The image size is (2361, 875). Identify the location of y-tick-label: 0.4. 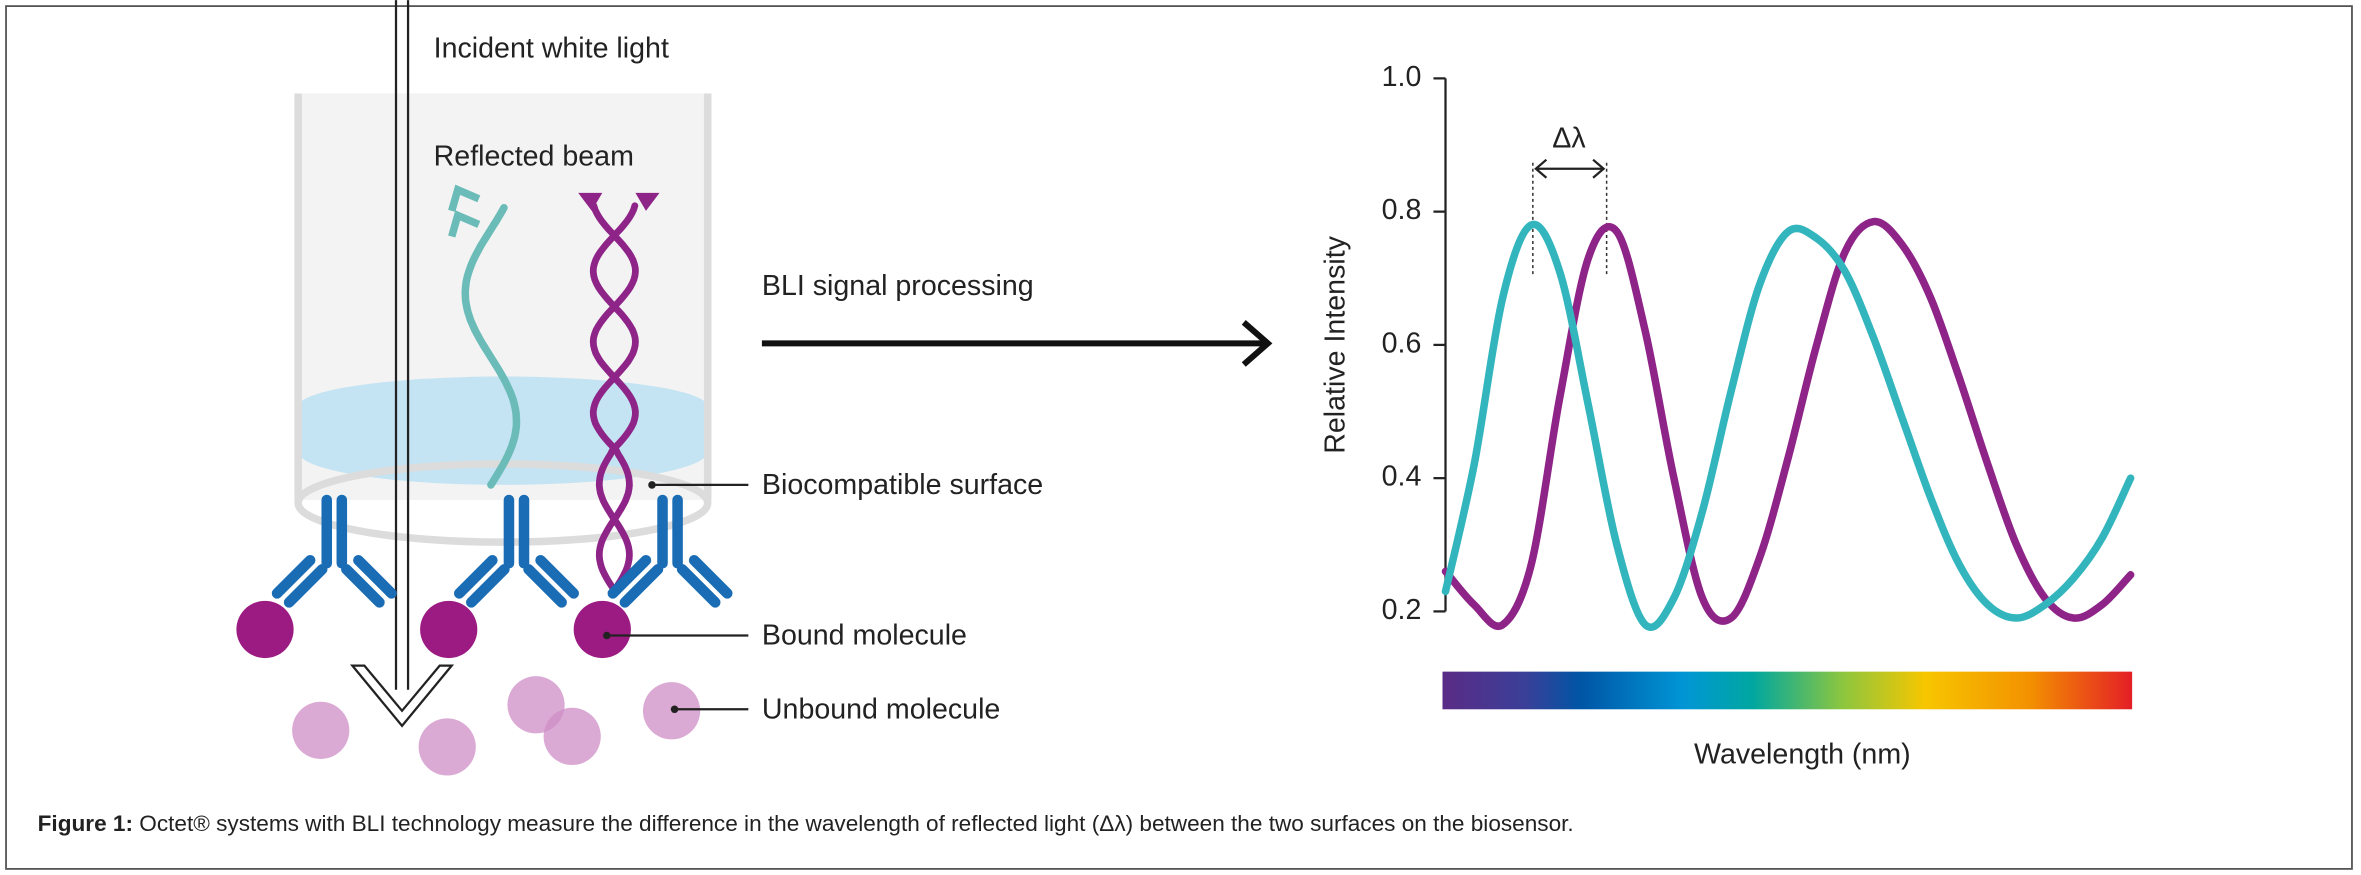
(1402, 477).